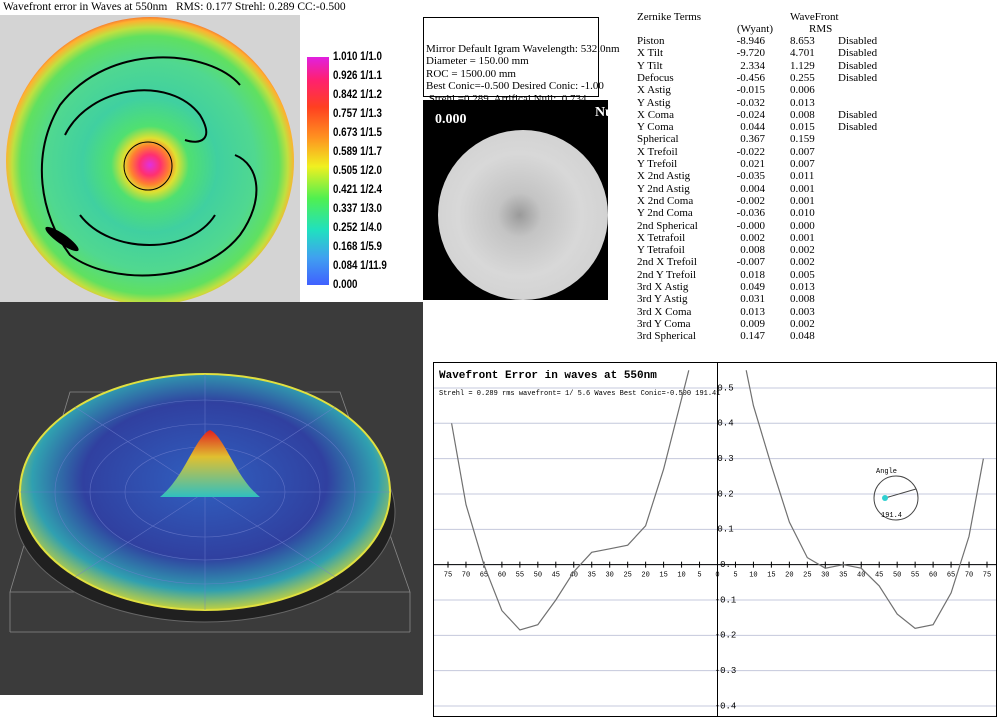 The height and width of the screenshot is (717, 997). Describe the element at coordinates (750, 213) in the screenshot. I see `term-wyant: -0.036` at that location.